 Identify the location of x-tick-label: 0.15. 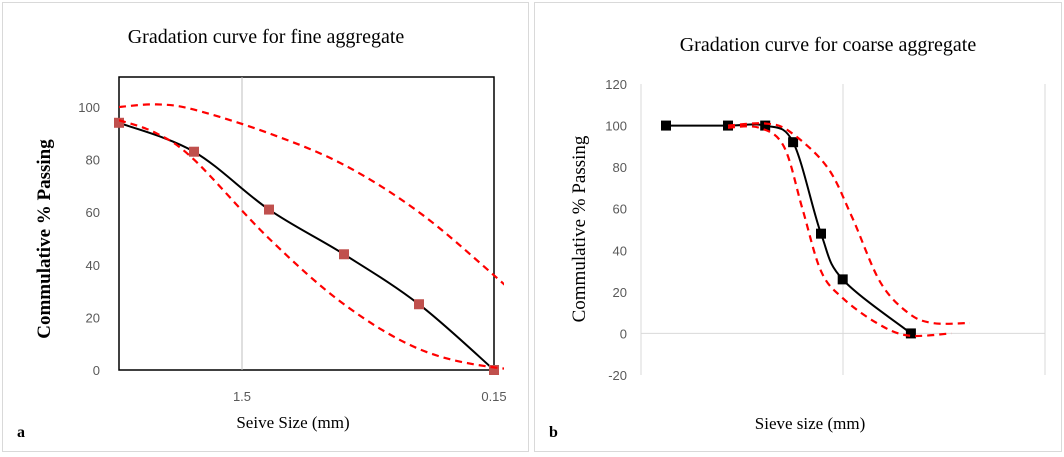
(493, 396).